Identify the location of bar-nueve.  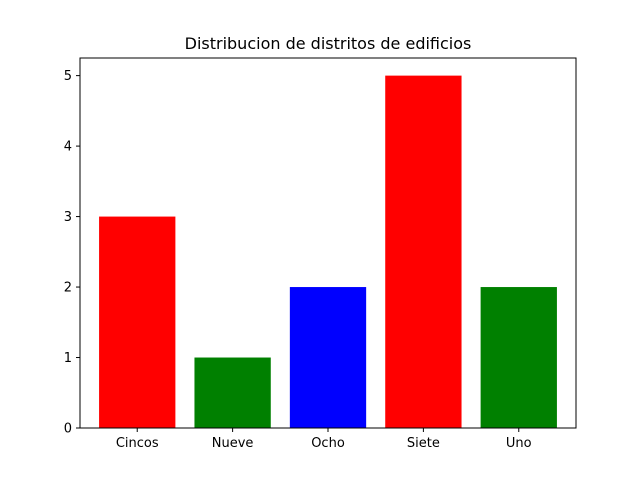
(232, 392).